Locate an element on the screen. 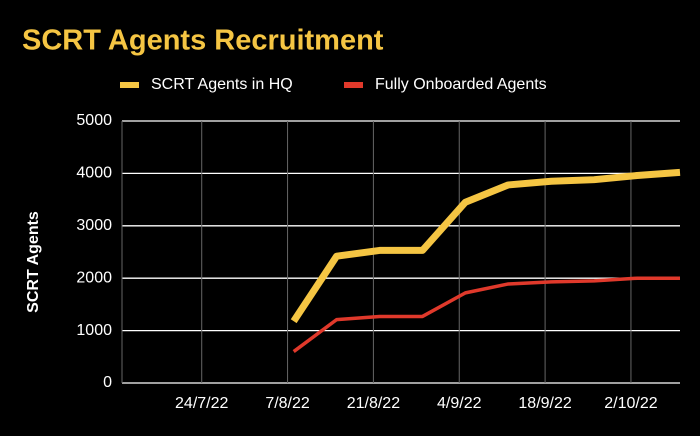  y-tick-label: 5000 is located at coordinates (94, 120).